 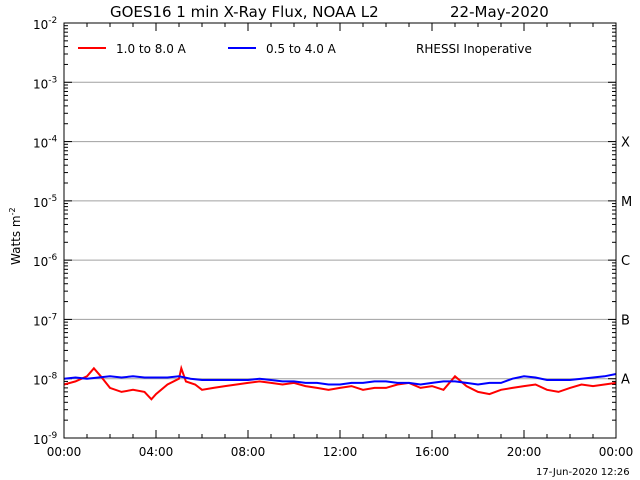 I want to click on y-tick-label-exponent: -6, so click(x=52, y=258).